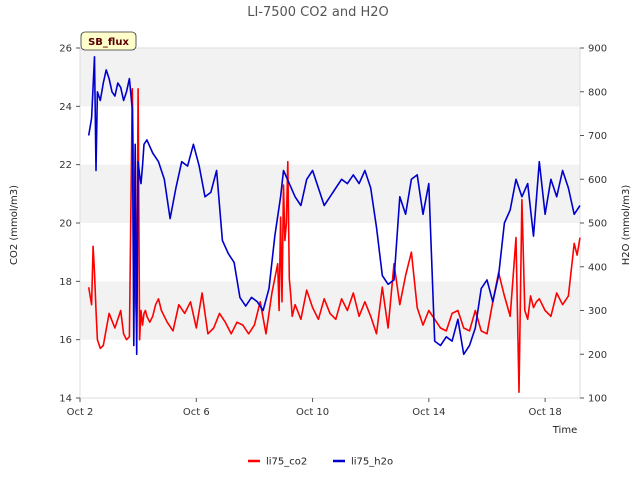  What do you see at coordinates (597, 355) in the screenshot?
I see `y2-tick-label: 200` at bounding box center [597, 355].